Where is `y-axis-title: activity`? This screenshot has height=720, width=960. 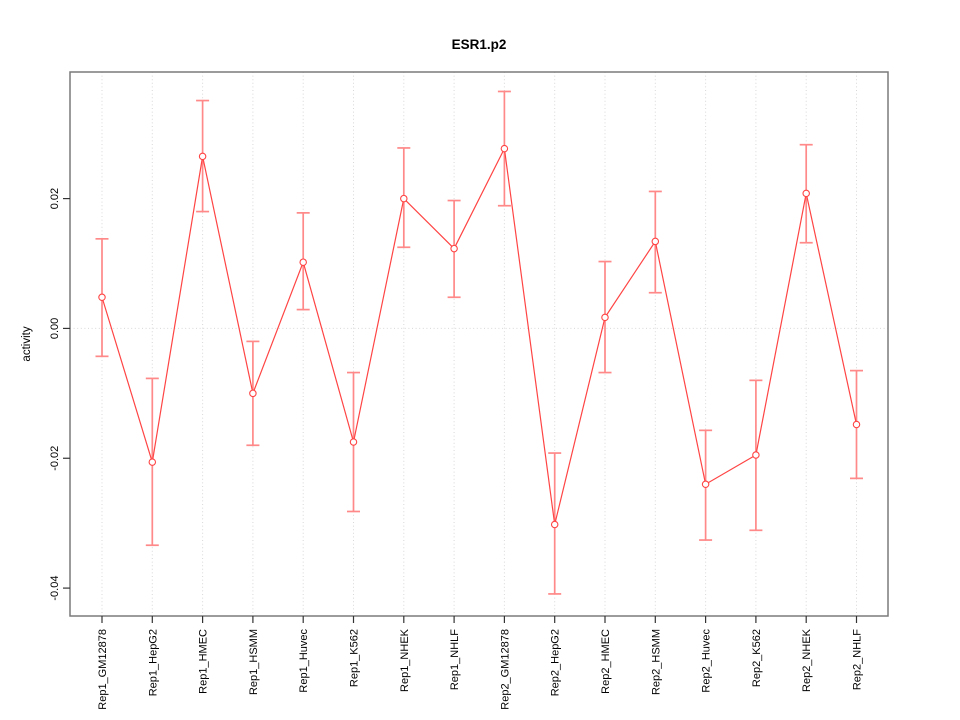
y-axis-title: activity is located at coordinates (27, 343).